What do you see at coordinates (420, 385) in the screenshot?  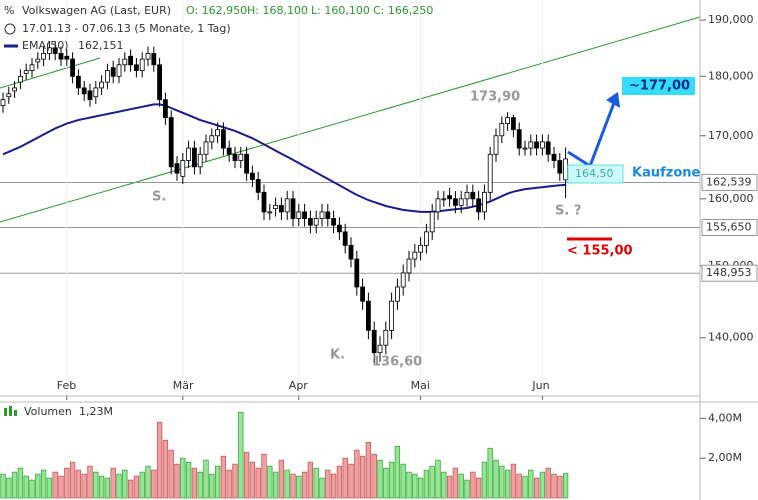 I see `x-tick-label: Mai` at bounding box center [420, 385].